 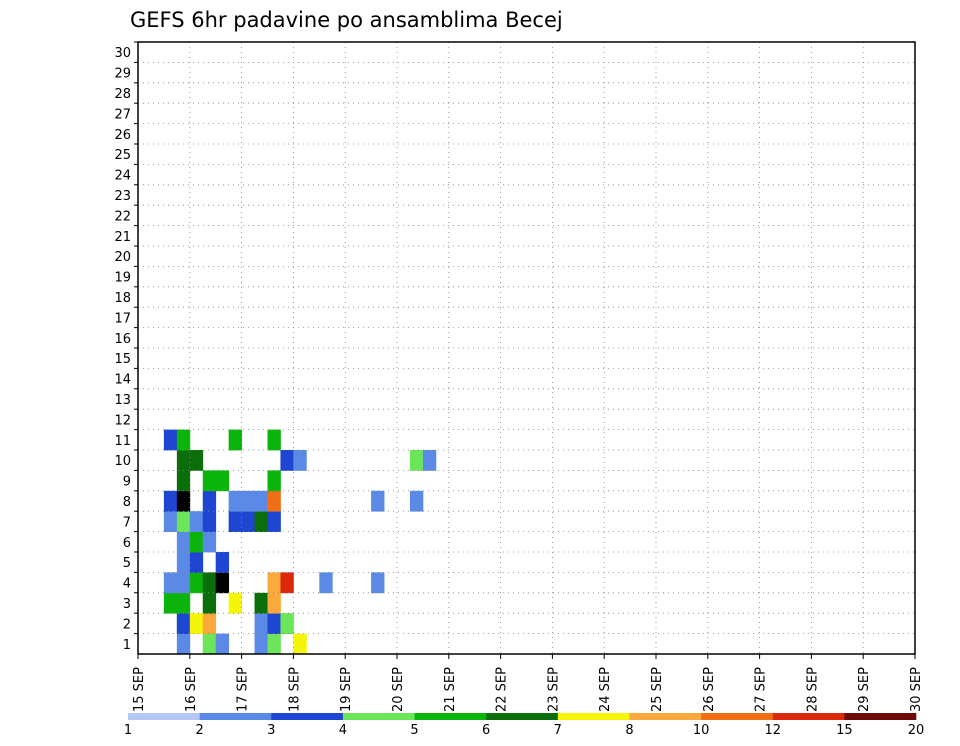 I want to click on x-tick-label: 25 SEP, so click(x=657, y=689).